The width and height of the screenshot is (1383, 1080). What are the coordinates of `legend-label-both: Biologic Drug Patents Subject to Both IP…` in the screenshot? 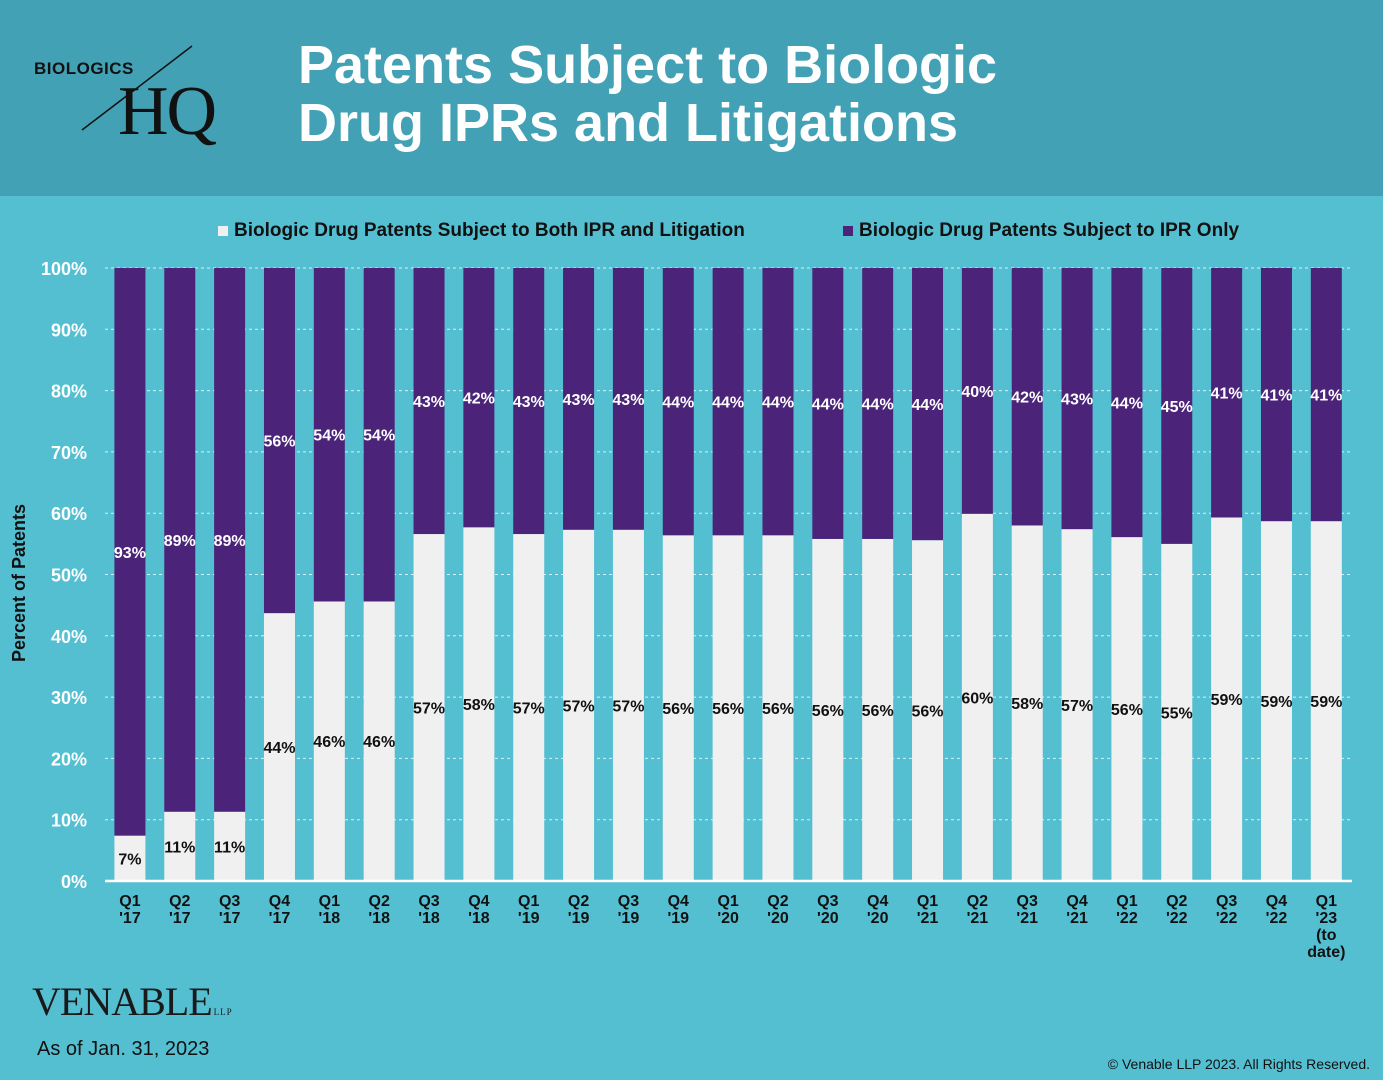 It's located at (489, 230).